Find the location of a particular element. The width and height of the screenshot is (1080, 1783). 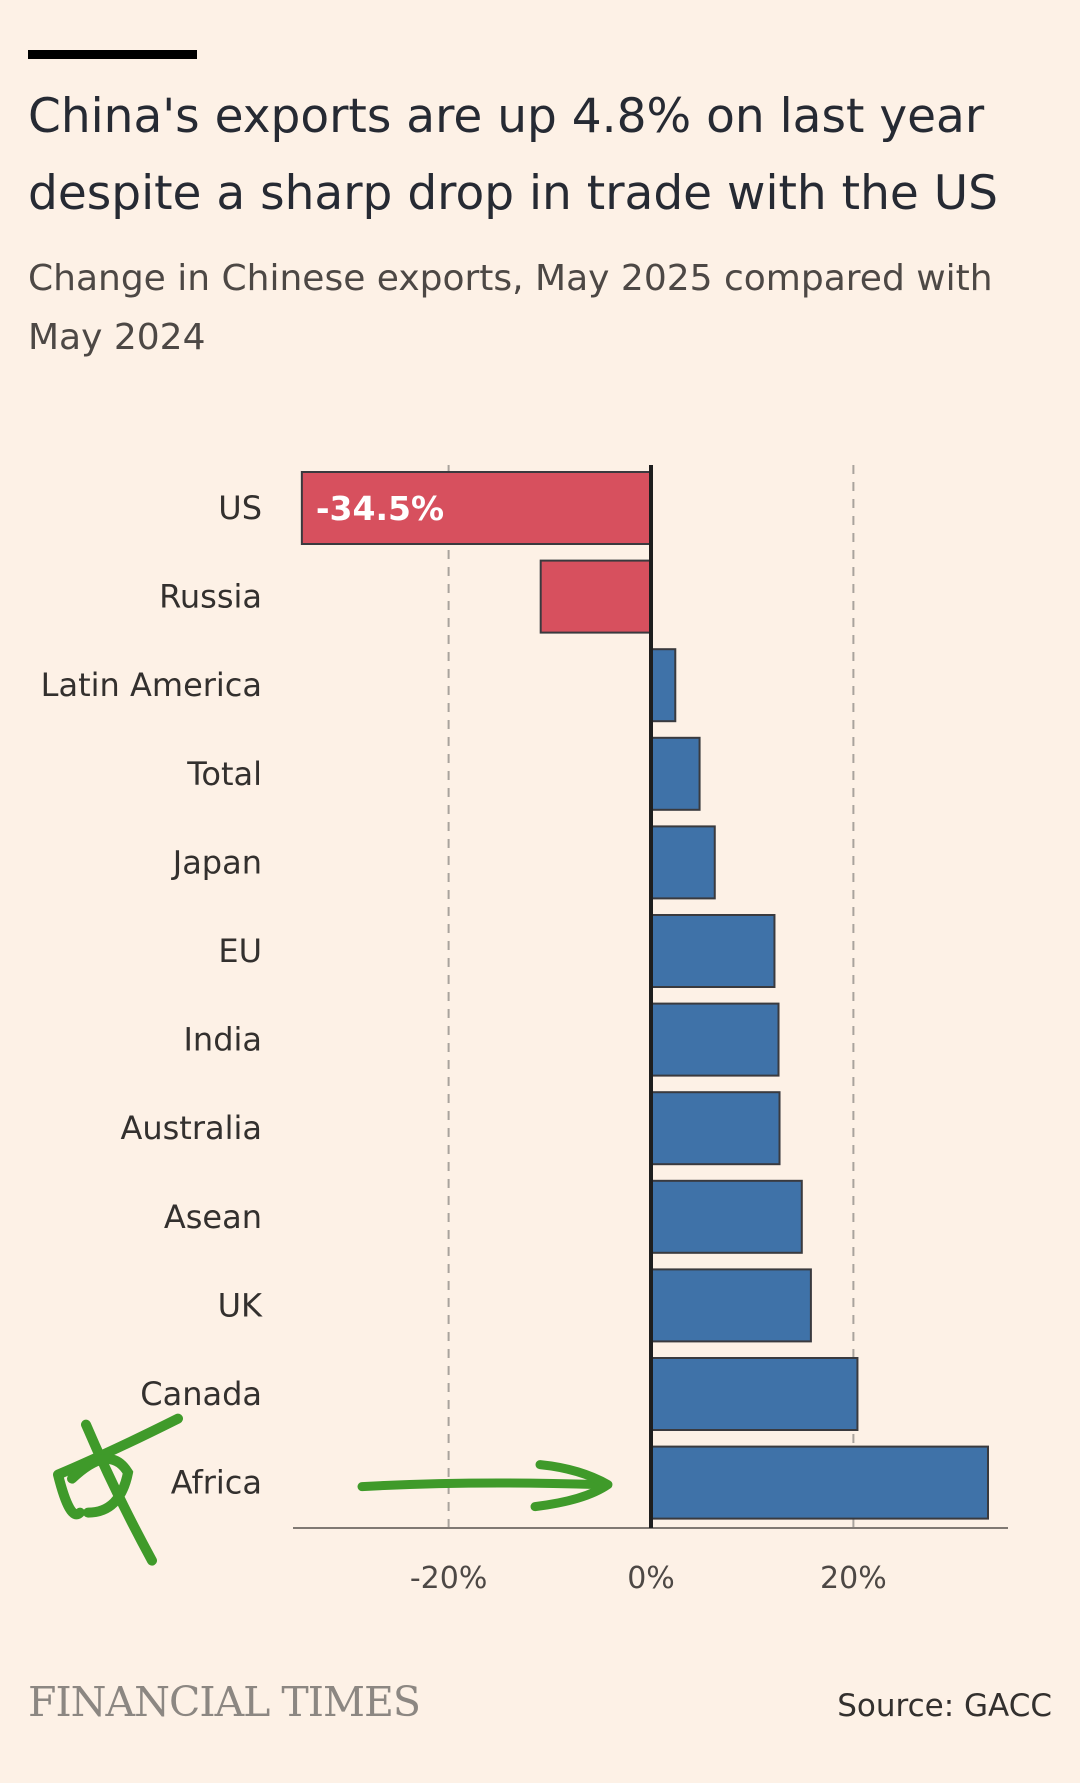

bar-asean is located at coordinates (726, 1216).